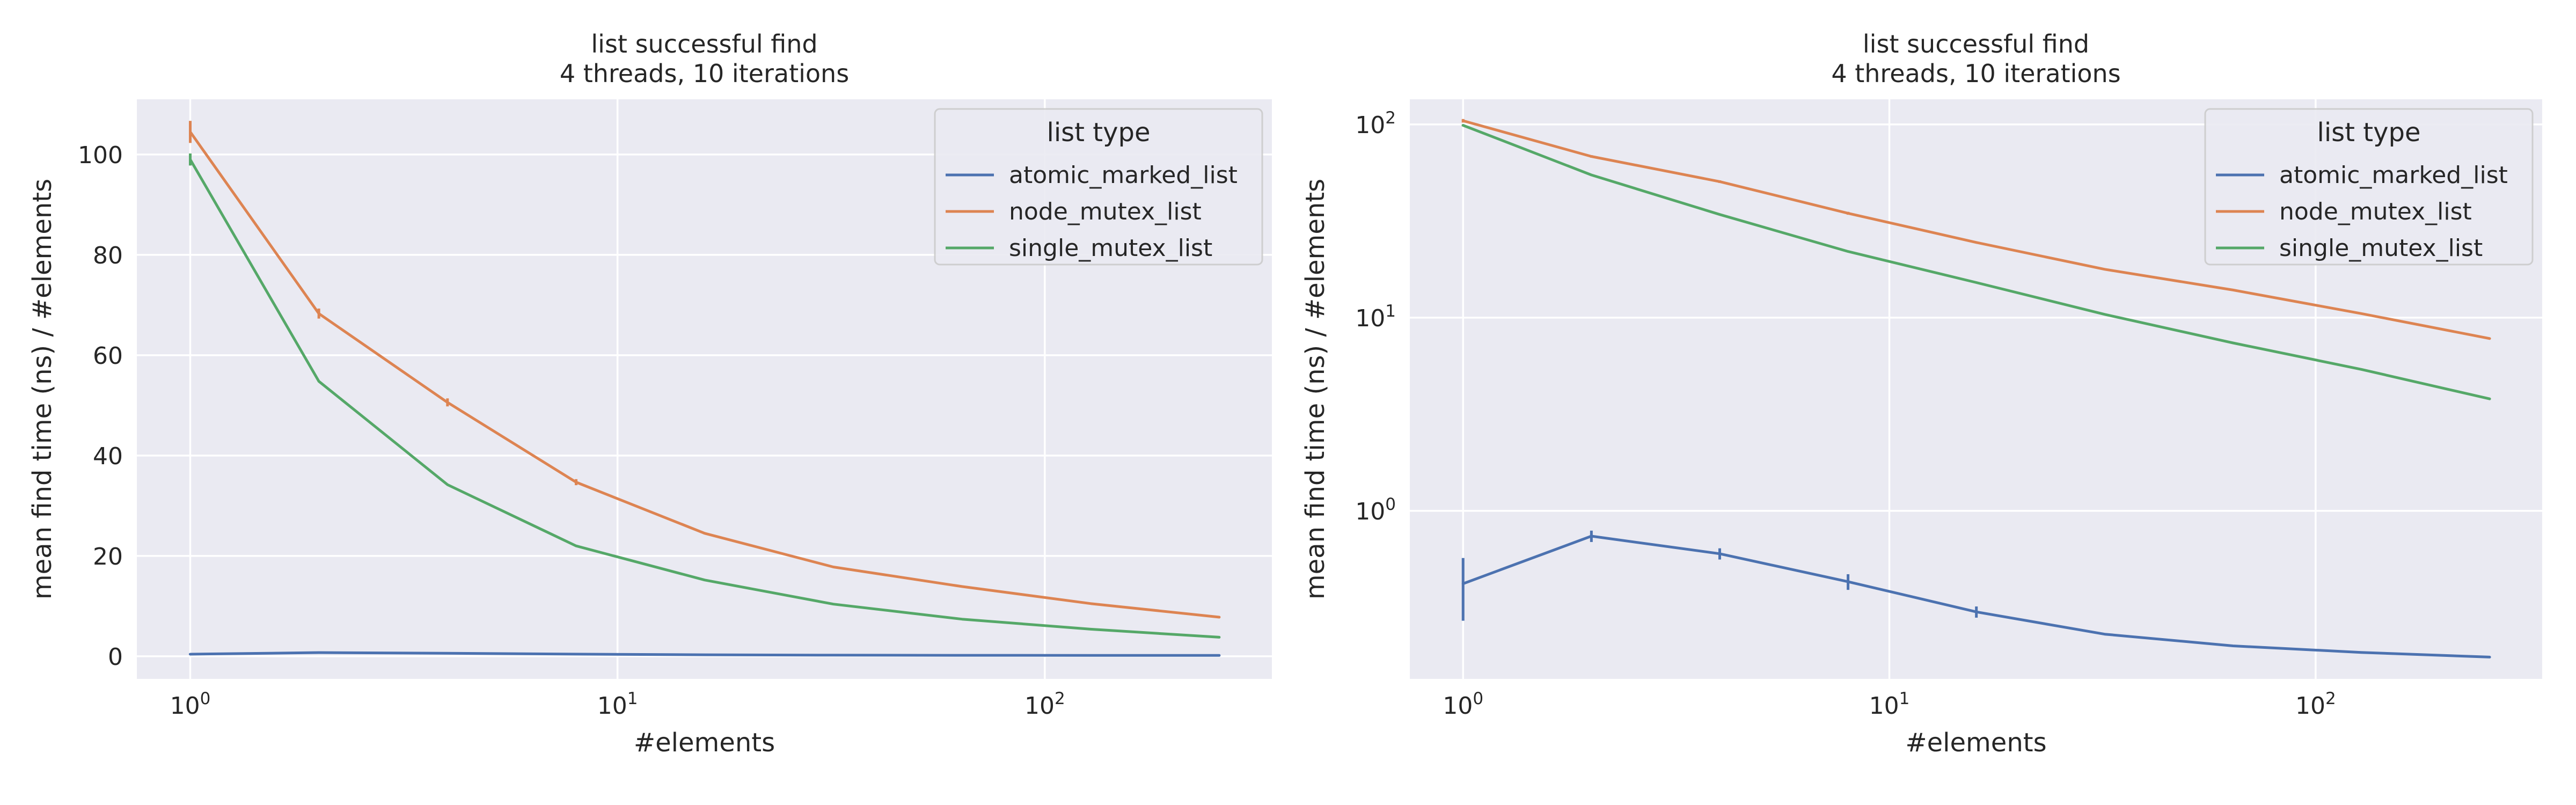 This screenshot has width=2576, height=805. Describe the element at coordinates (1390, 504) in the screenshot. I see `y-tick-label-exponent: 0` at that location.